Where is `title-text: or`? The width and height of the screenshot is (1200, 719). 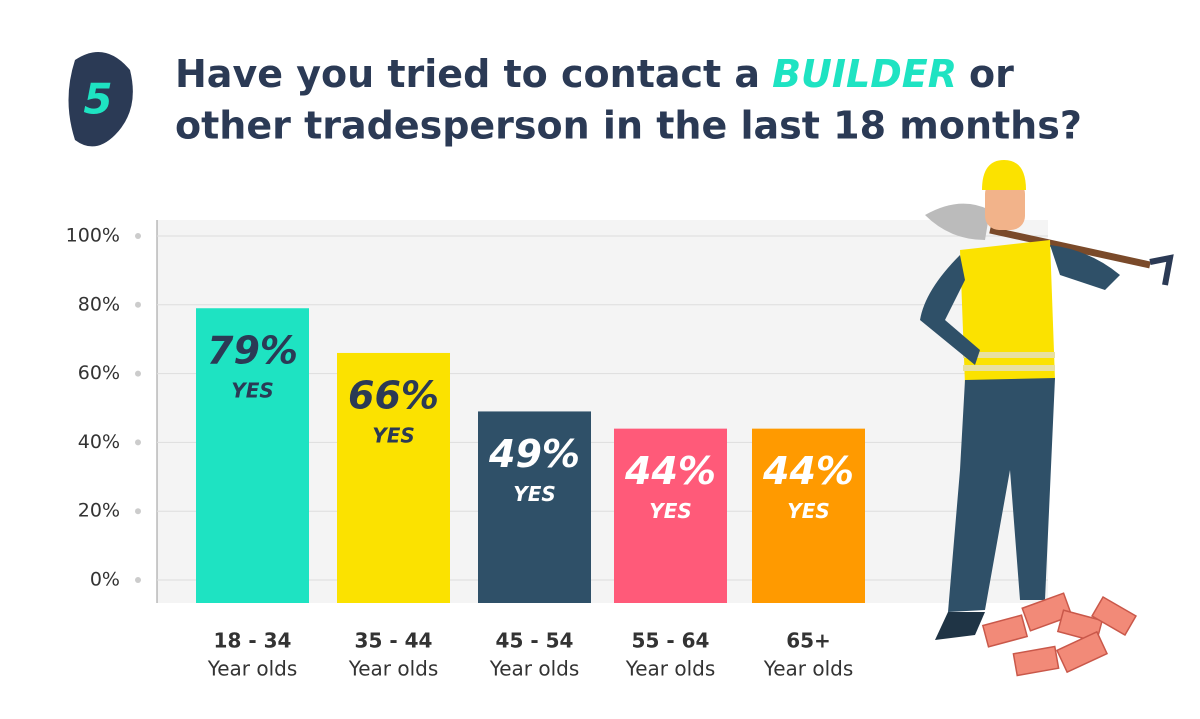
title-text: or is located at coordinates (991, 74).